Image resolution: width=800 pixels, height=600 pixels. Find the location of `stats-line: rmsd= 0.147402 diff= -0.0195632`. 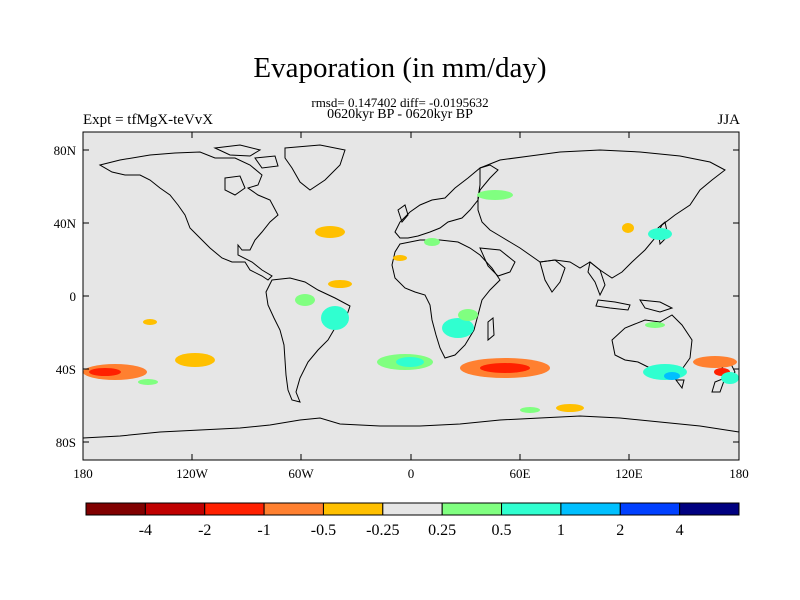

stats-line: rmsd= 0.147402 diff= -0.0195632 is located at coordinates (400, 102).